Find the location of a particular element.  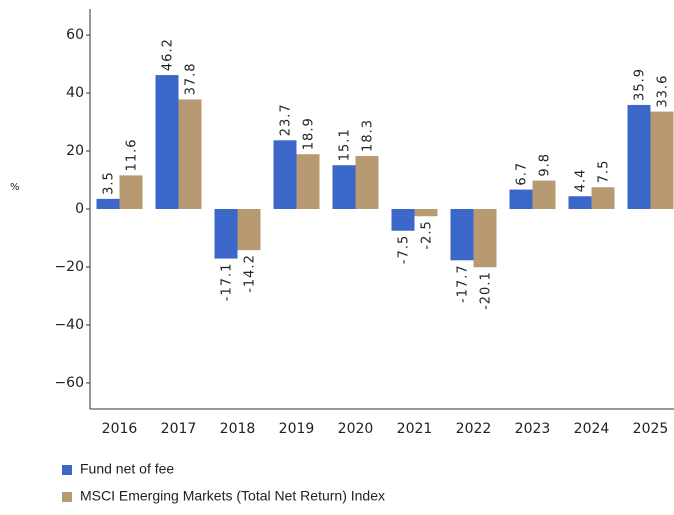

x-tick-label: 2021 is located at coordinates (415, 429).